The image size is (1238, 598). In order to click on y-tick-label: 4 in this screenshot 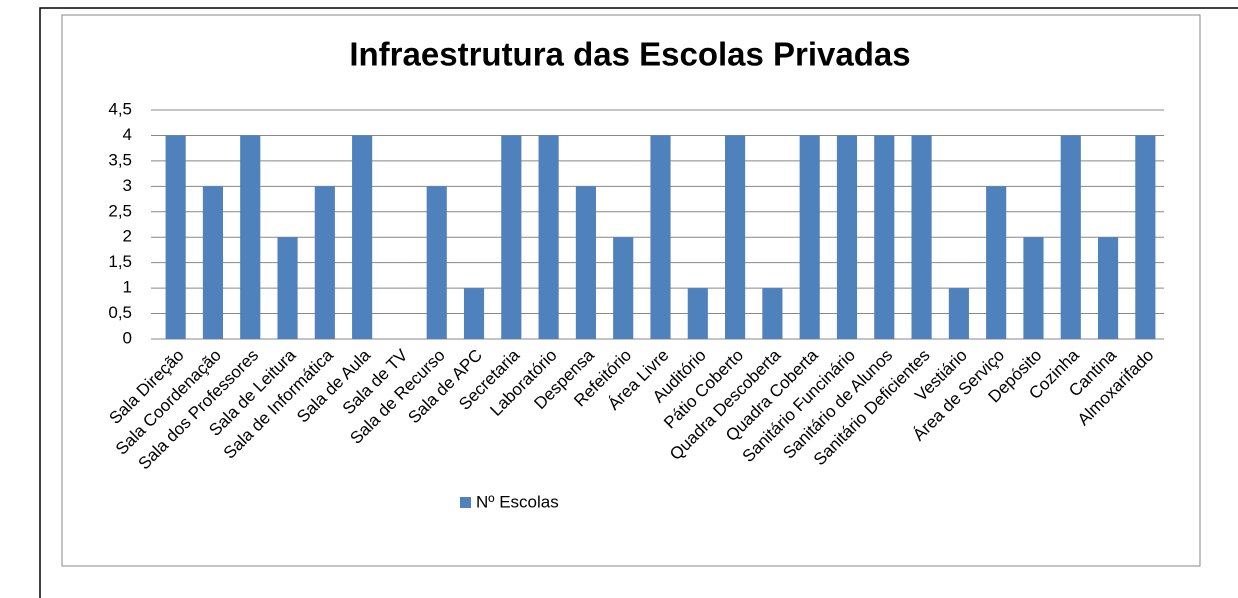, I will do `click(127, 134)`.